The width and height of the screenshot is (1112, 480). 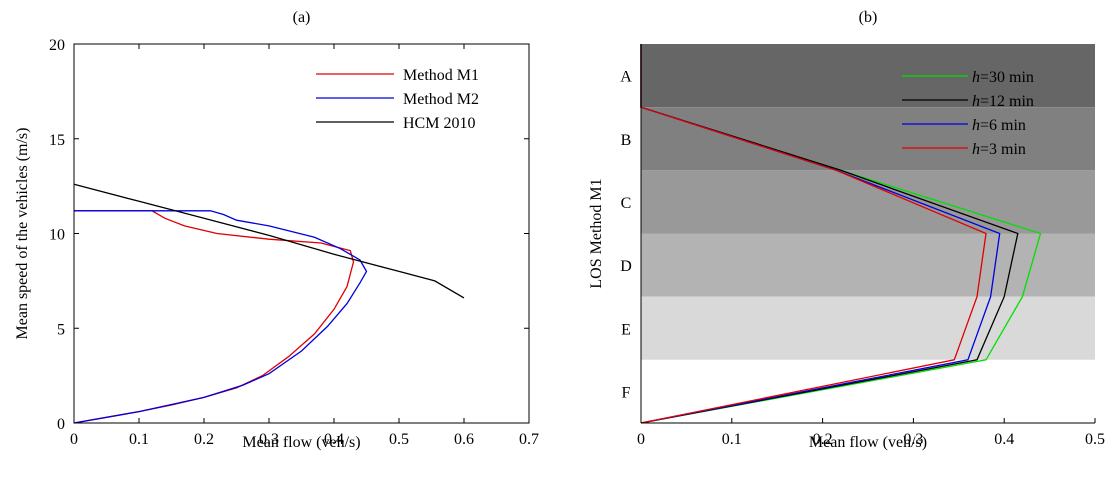 What do you see at coordinates (22, 234) in the screenshot?
I see `y-axis-label: Mean speed of the vehicles (m/s)` at bounding box center [22, 234].